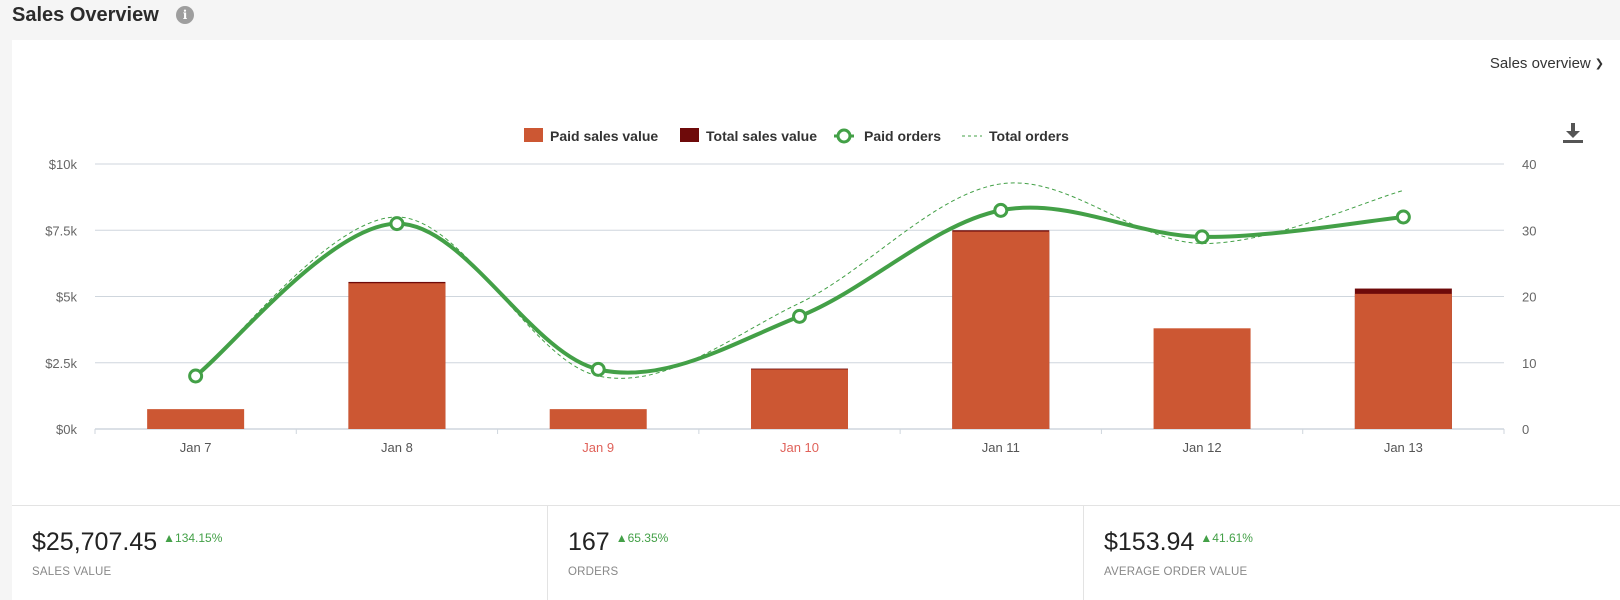  What do you see at coordinates (196, 447) in the screenshot?
I see `x-tick-label: Jan 7` at bounding box center [196, 447].